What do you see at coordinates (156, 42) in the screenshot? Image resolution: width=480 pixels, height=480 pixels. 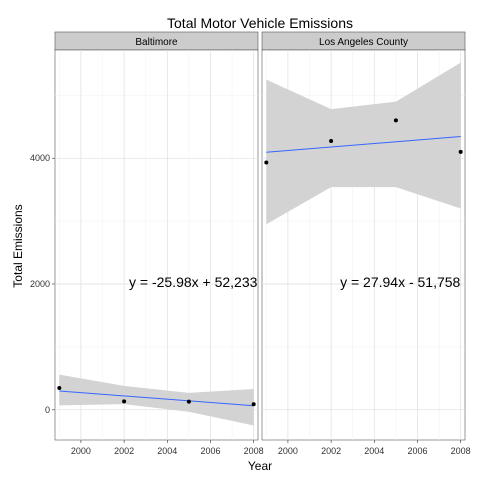 I see `facet-label-baltimore: Baltimore` at bounding box center [156, 42].